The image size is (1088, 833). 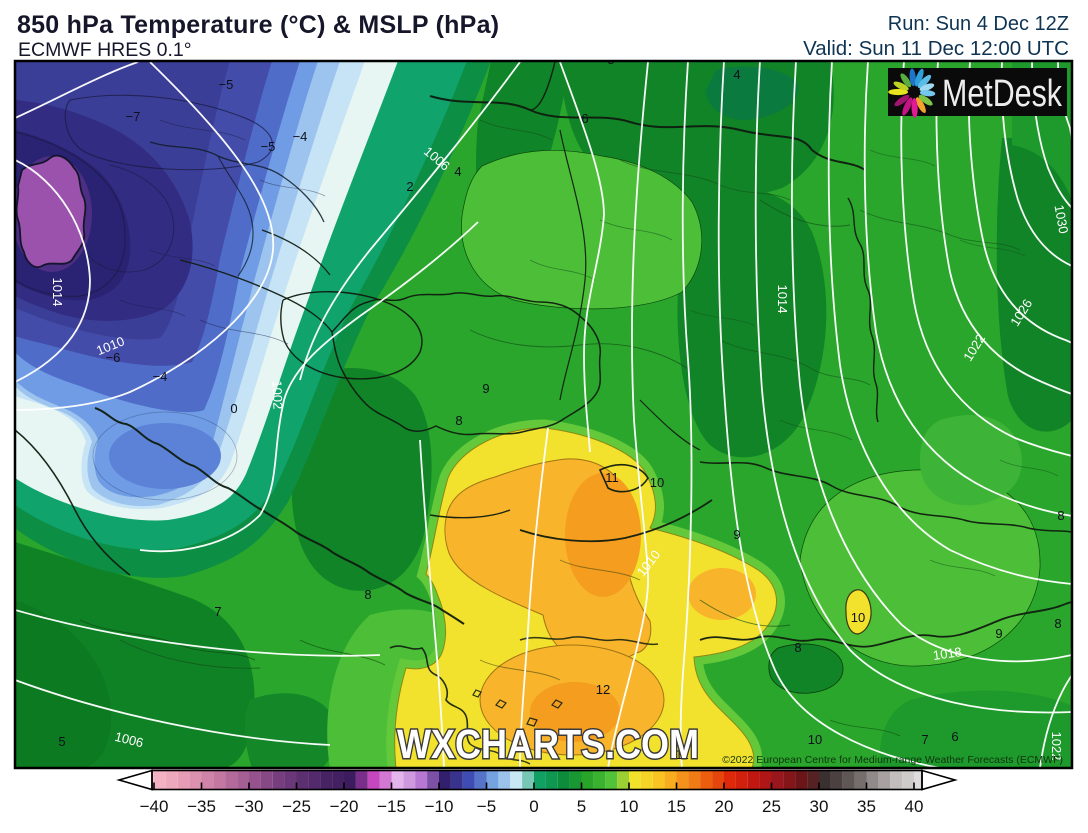 What do you see at coordinates (548, 744) in the screenshot?
I see `svg-text: WXCHARTS.COM` at bounding box center [548, 744].